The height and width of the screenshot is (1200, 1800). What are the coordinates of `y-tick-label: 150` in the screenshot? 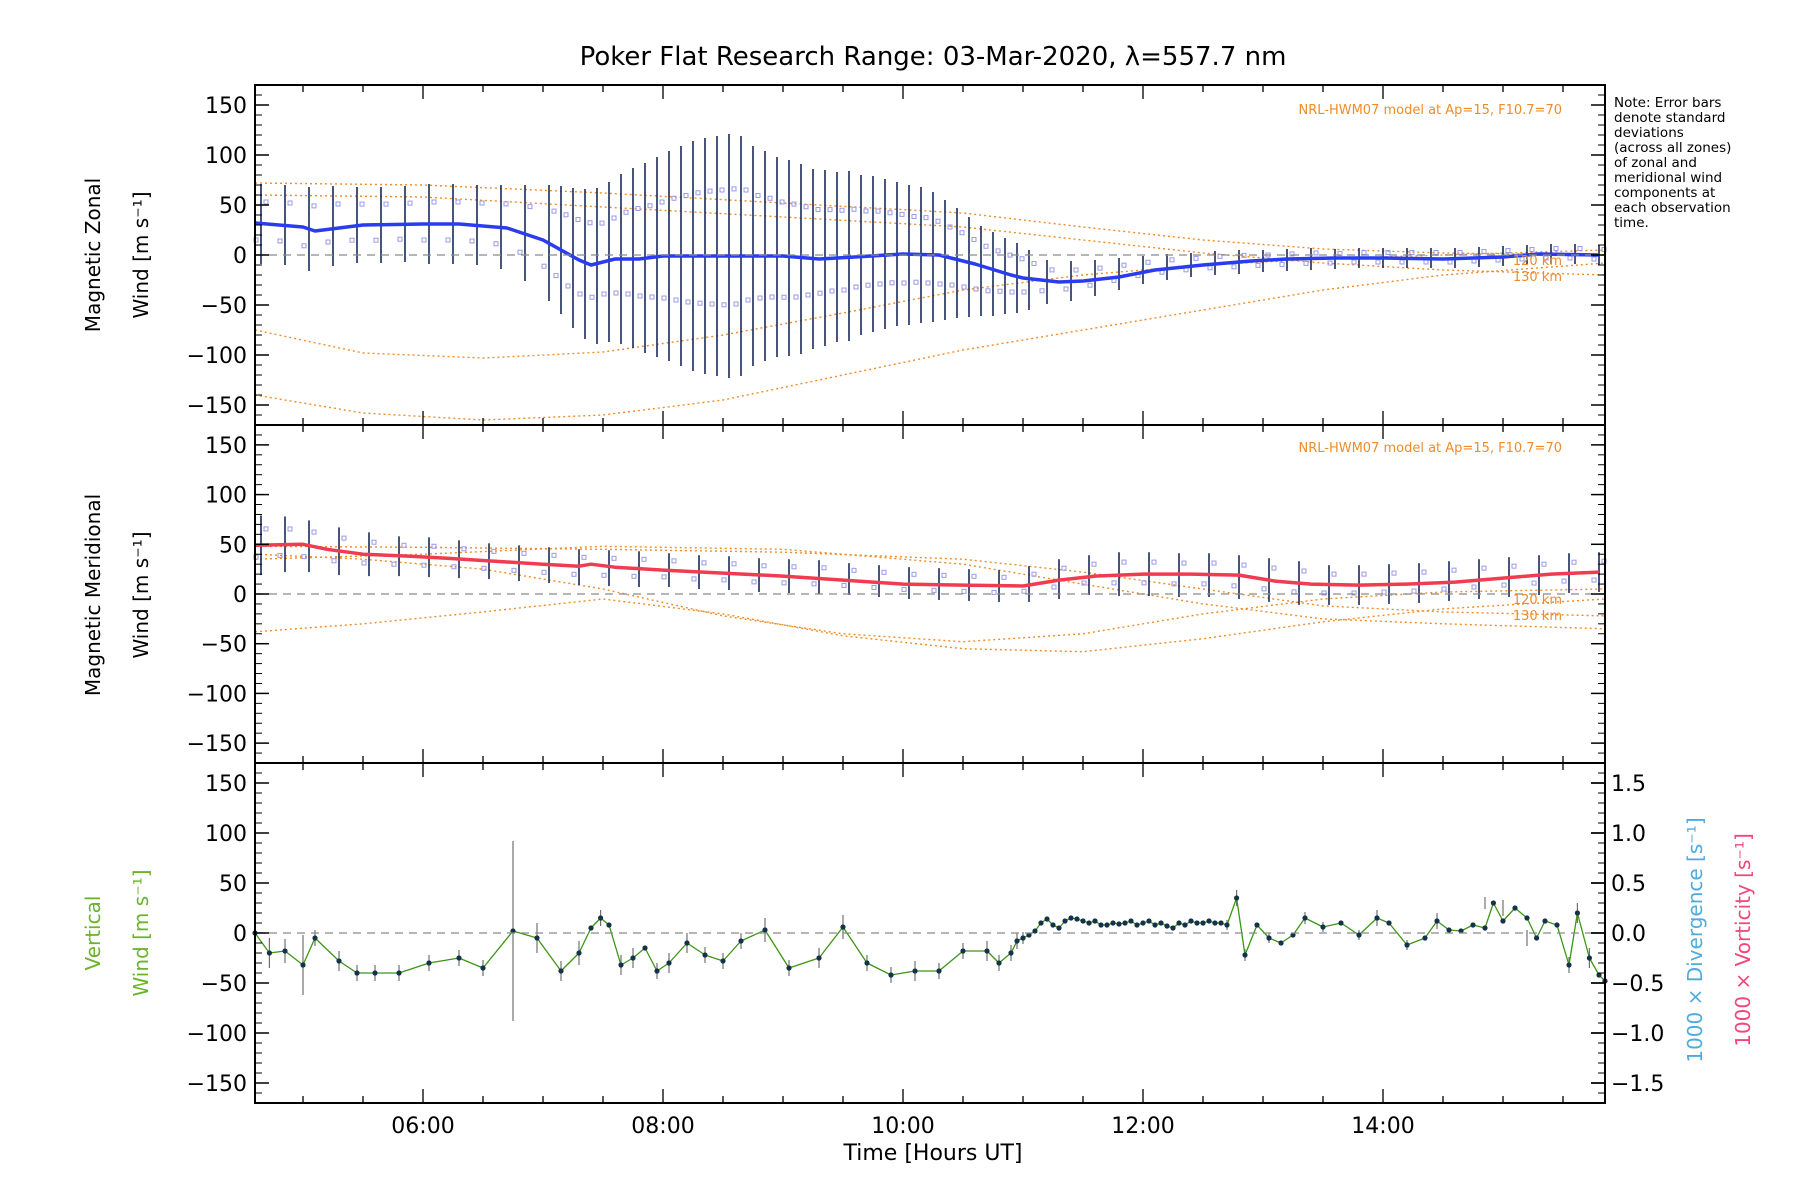 It's located at (226, 106).